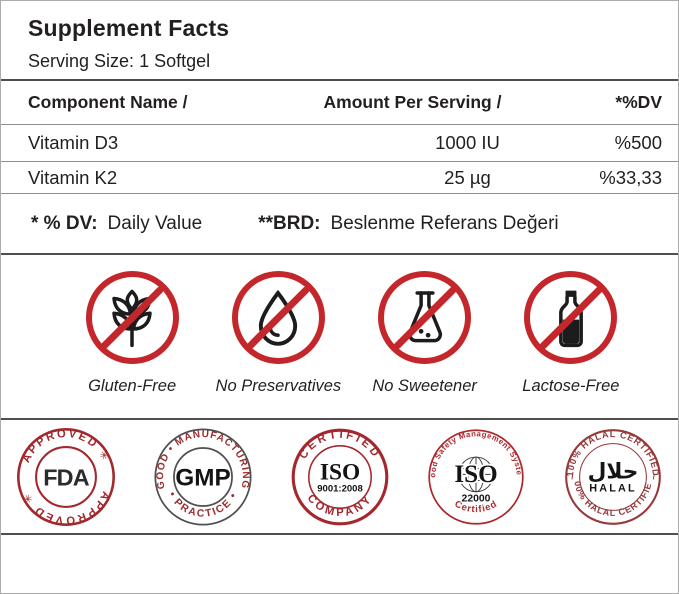  I want to click on iso22000-center-text: ISO, so click(476, 474).